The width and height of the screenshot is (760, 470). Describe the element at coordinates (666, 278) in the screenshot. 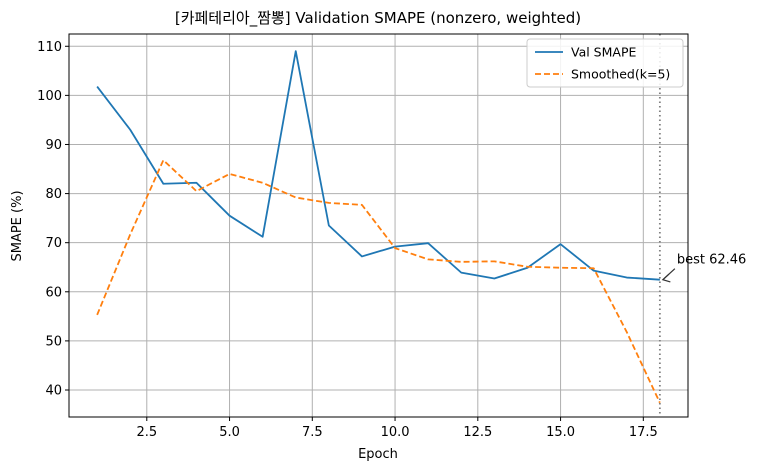

I see `annotation-arrowhead` at that location.